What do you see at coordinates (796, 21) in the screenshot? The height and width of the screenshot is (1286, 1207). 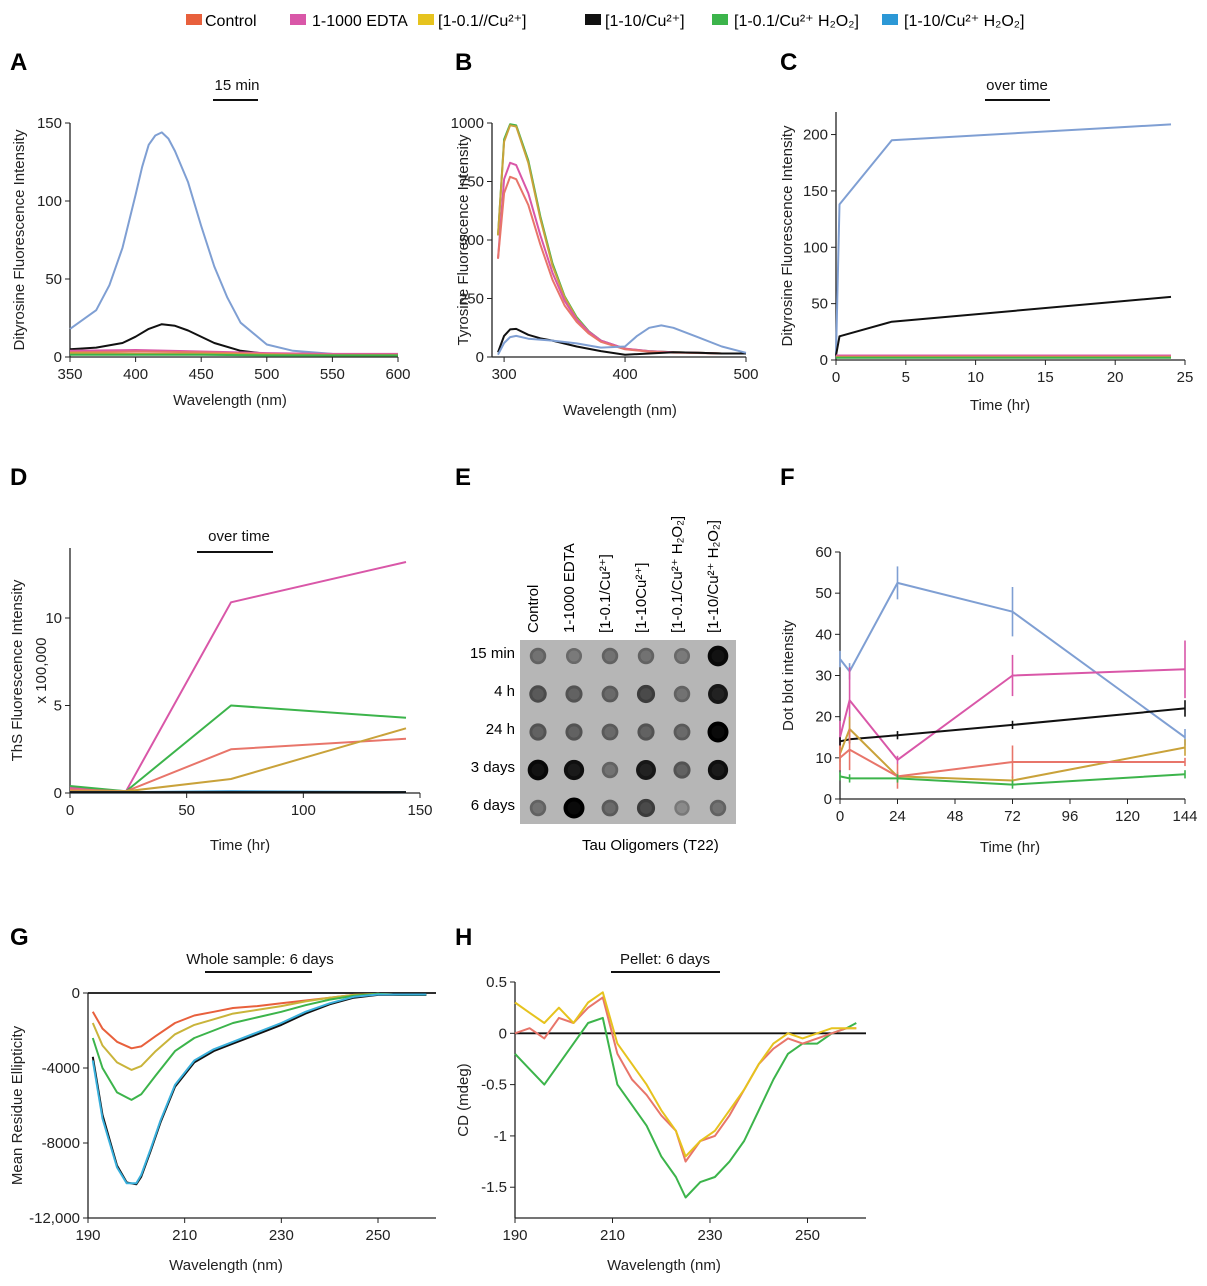 I see `legend-label-cu-low-h2o2: [1-0.1/Cu²⁺ H₂O₂]` at bounding box center [796, 21].